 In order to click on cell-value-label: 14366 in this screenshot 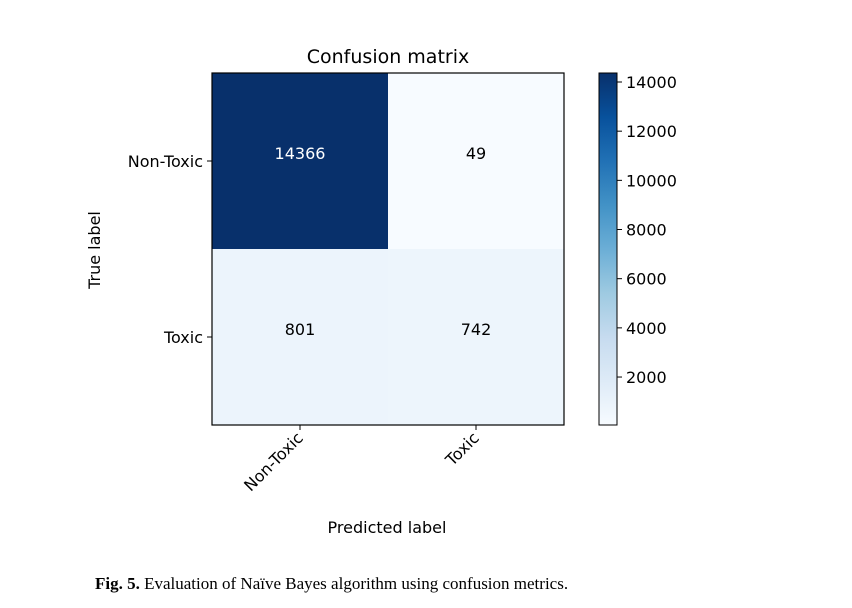, I will do `click(300, 153)`.